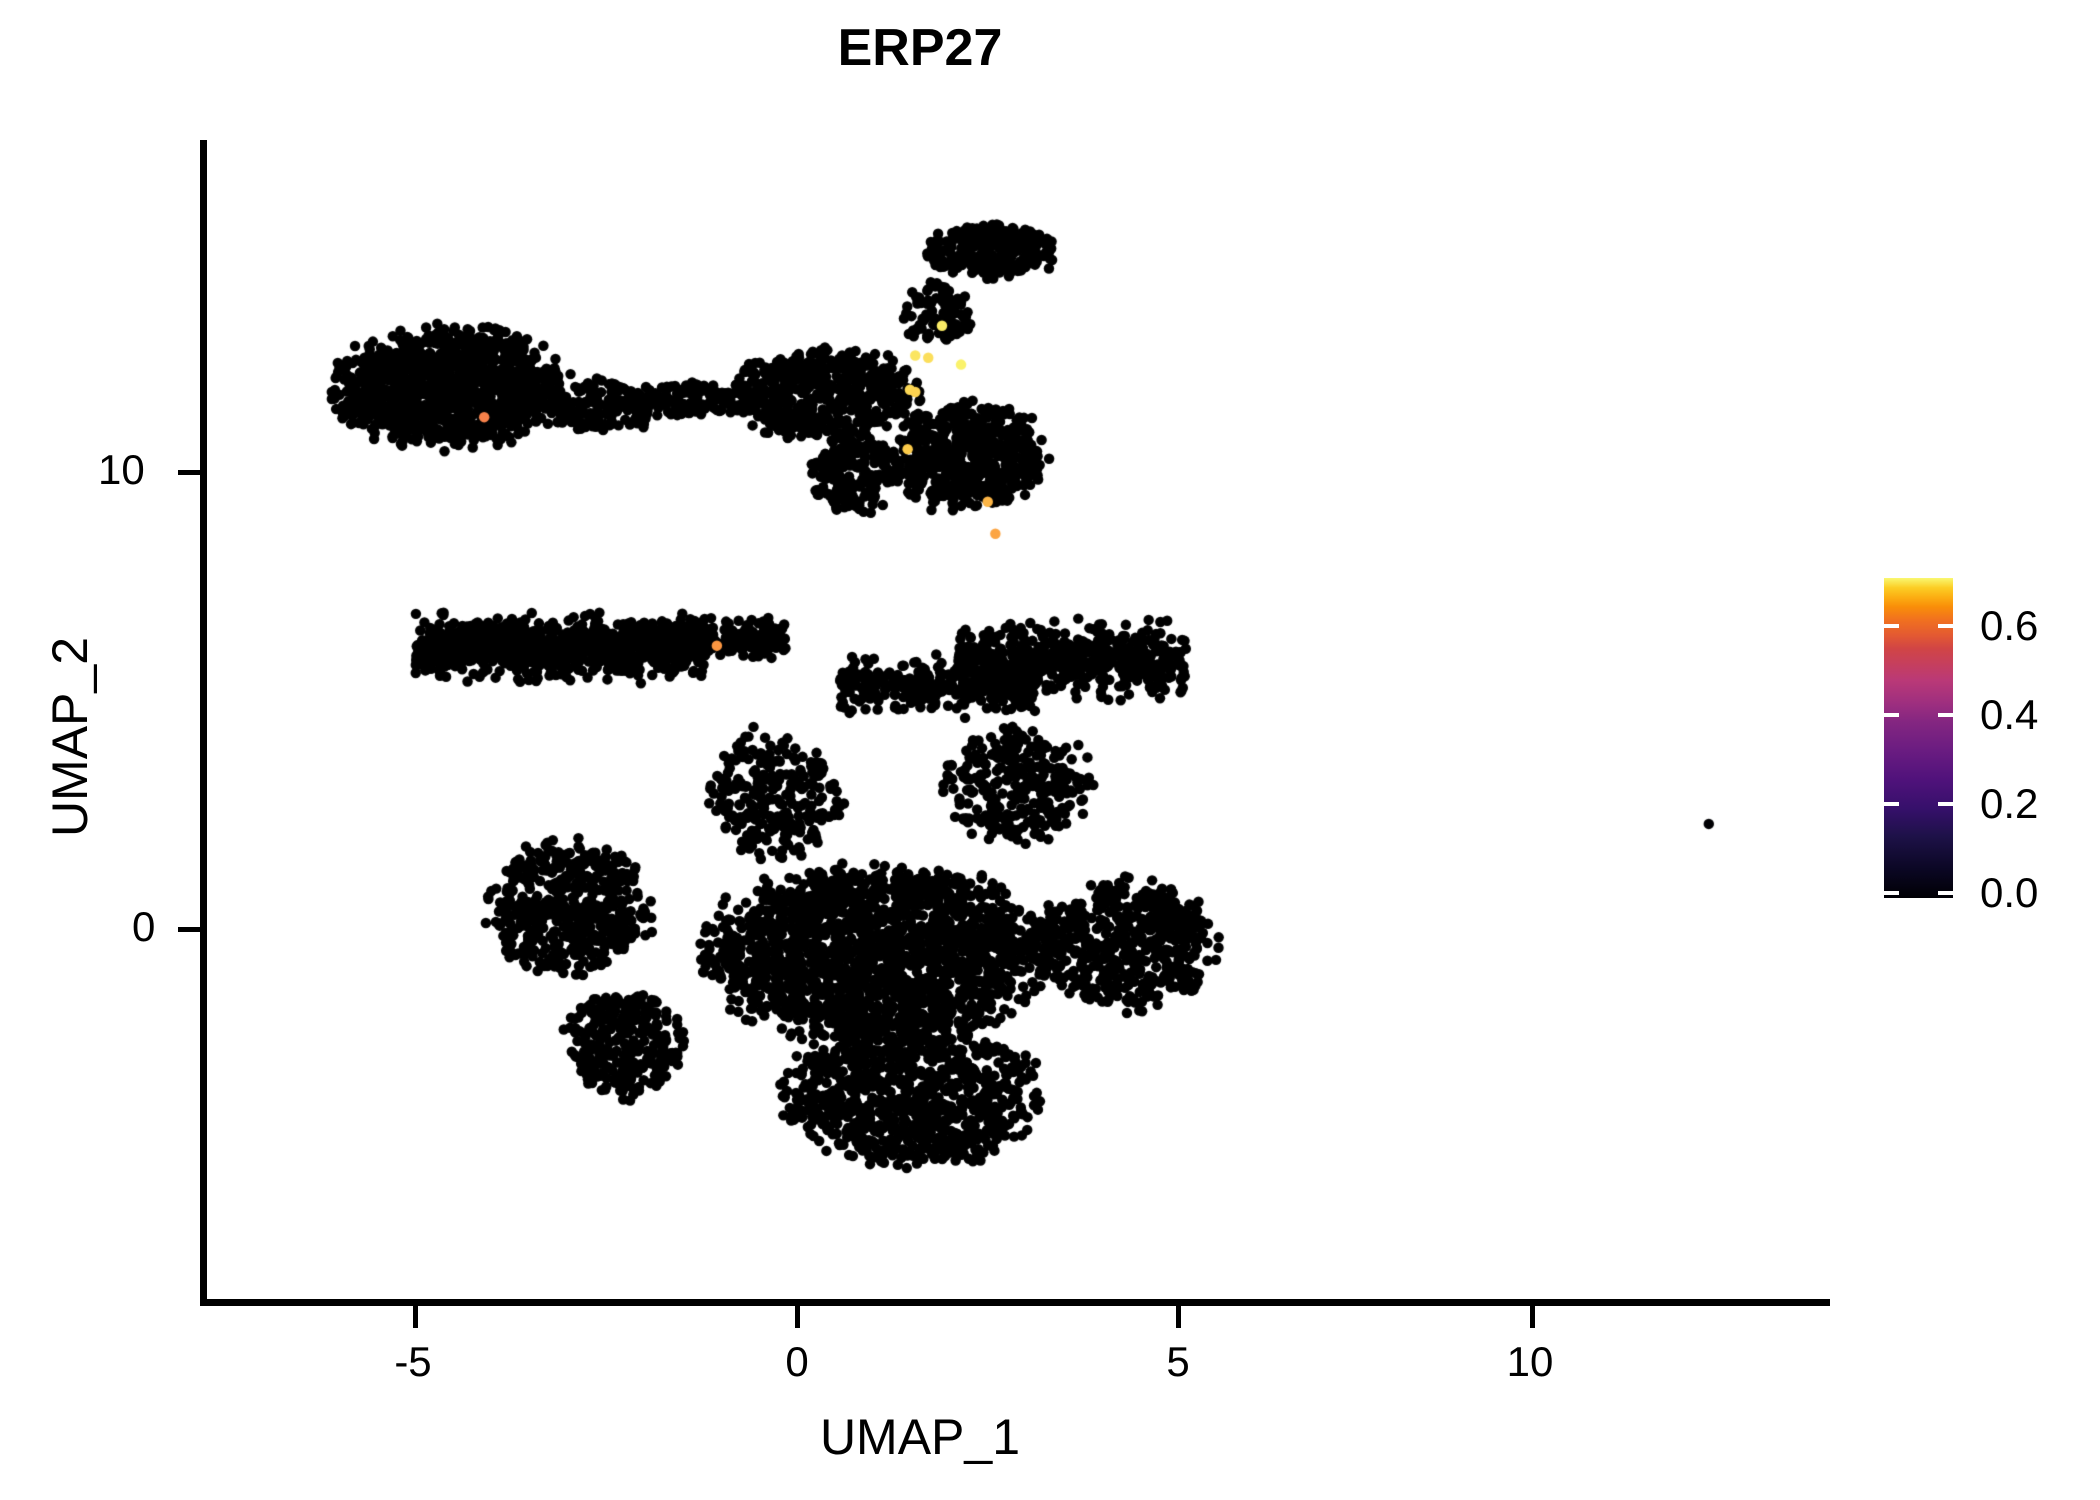 This screenshot has width=2100, height=1500. What do you see at coordinates (2009, 625) in the screenshot?
I see `colorbar-label-06: 0.6` at bounding box center [2009, 625].